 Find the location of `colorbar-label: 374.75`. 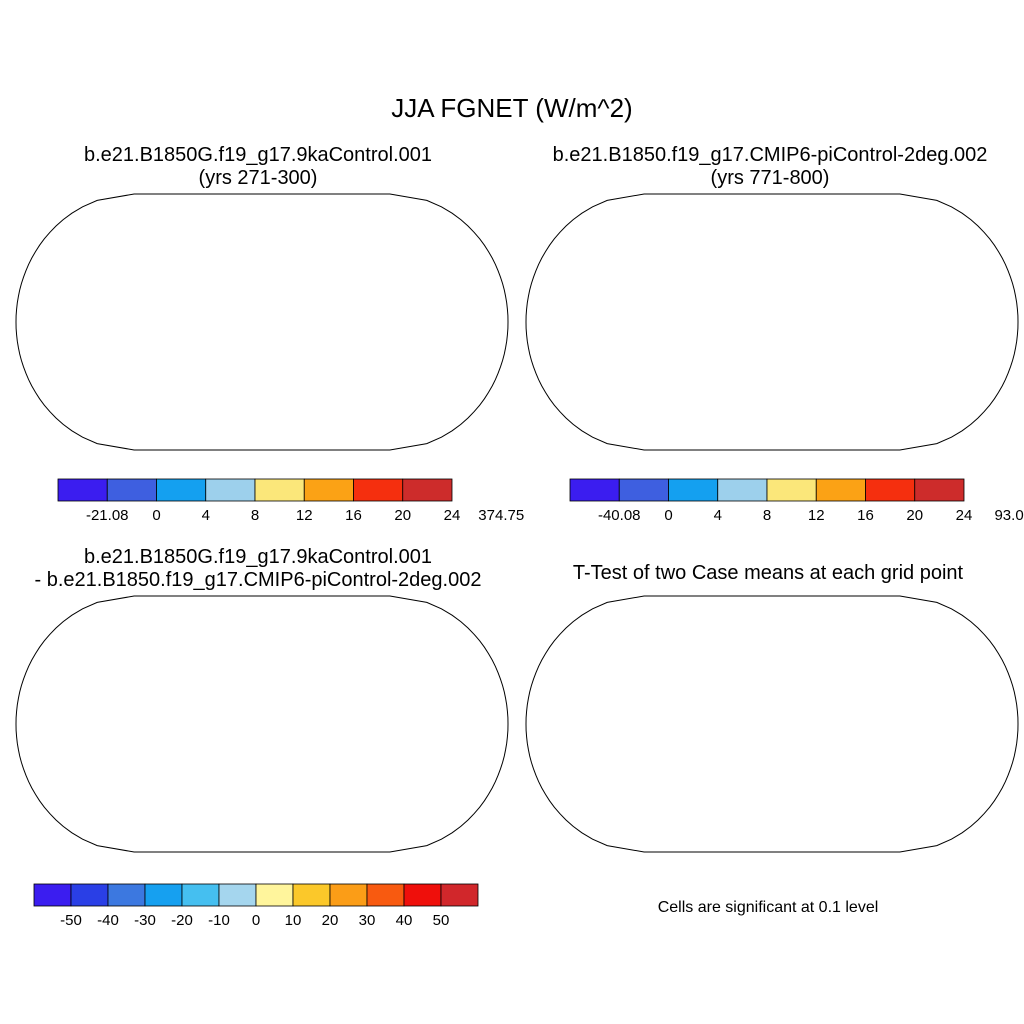

colorbar-label: 374.75 is located at coordinates (501, 515).